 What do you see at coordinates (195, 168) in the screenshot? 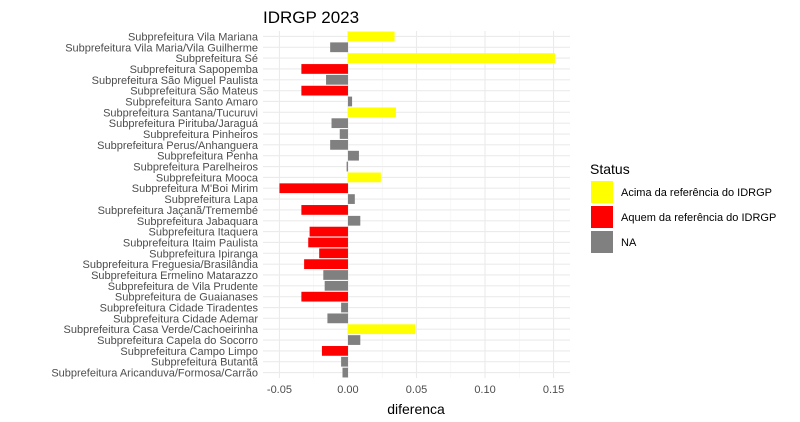
I see `y-tick-label: Subprefeitura Parelheiros` at bounding box center [195, 168].